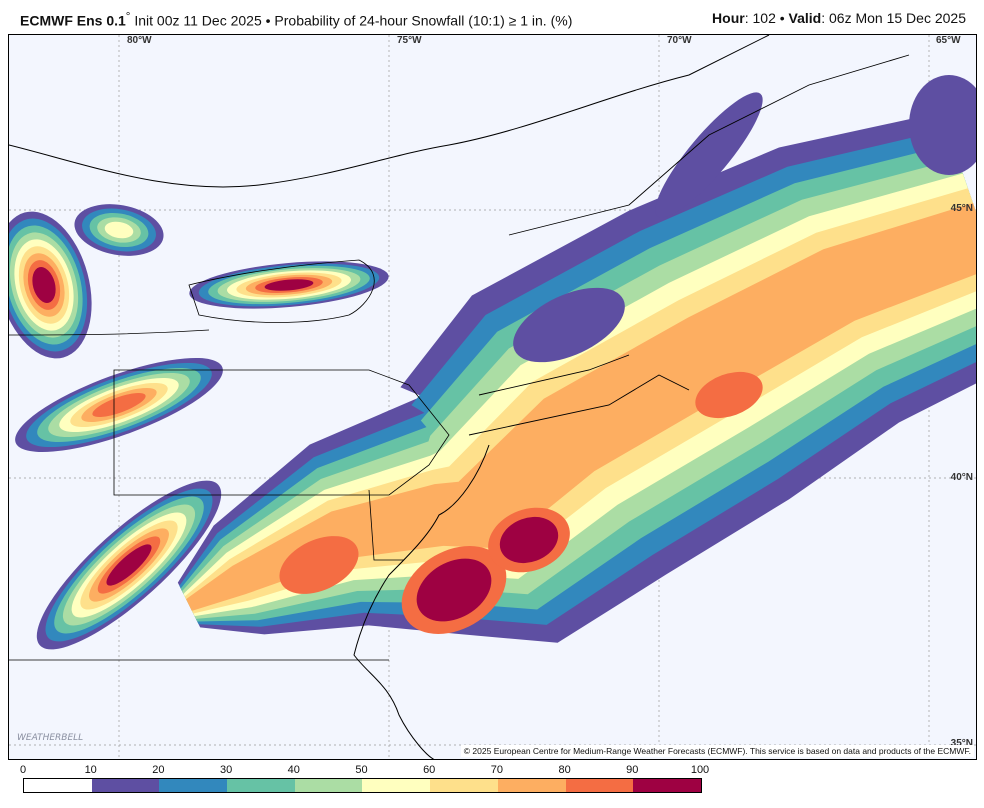  I want to click on weatherbell-logo: WEATHERBELL, so click(50, 738).